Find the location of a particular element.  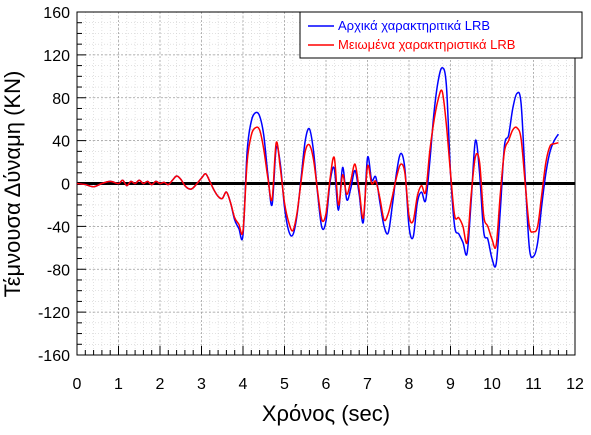

x-tick-label: 4 is located at coordinates (243, 384).